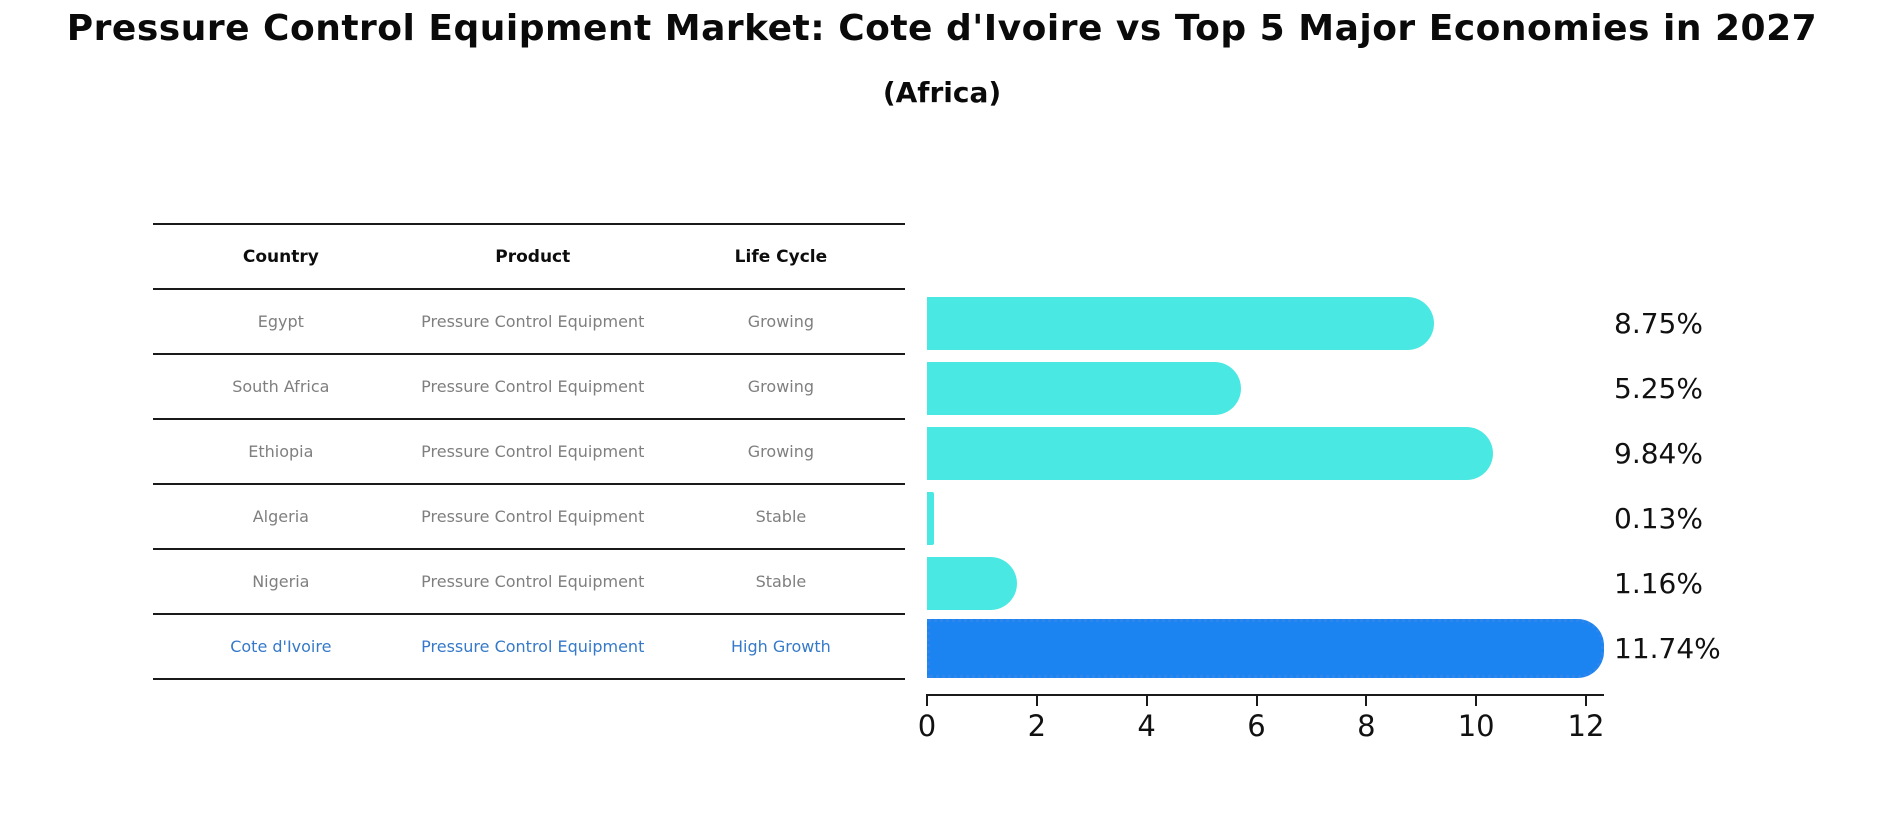  I want to click on x-axis-tick-label: 6, so click(1256, 726).